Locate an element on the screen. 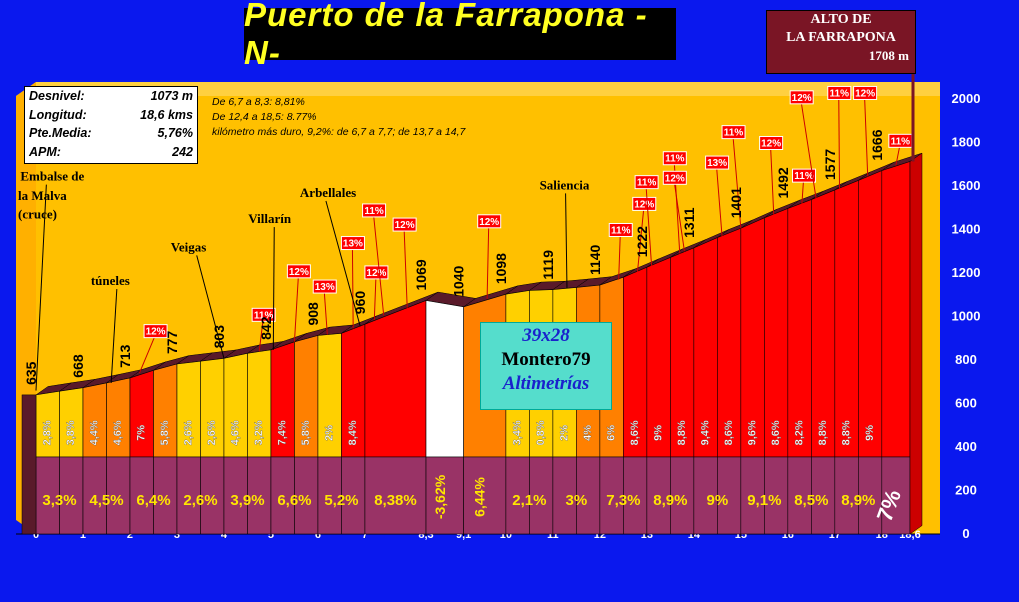 The image size is (1019, 602). stat-label: Pte.Media: is located at coordinates (60, 133).